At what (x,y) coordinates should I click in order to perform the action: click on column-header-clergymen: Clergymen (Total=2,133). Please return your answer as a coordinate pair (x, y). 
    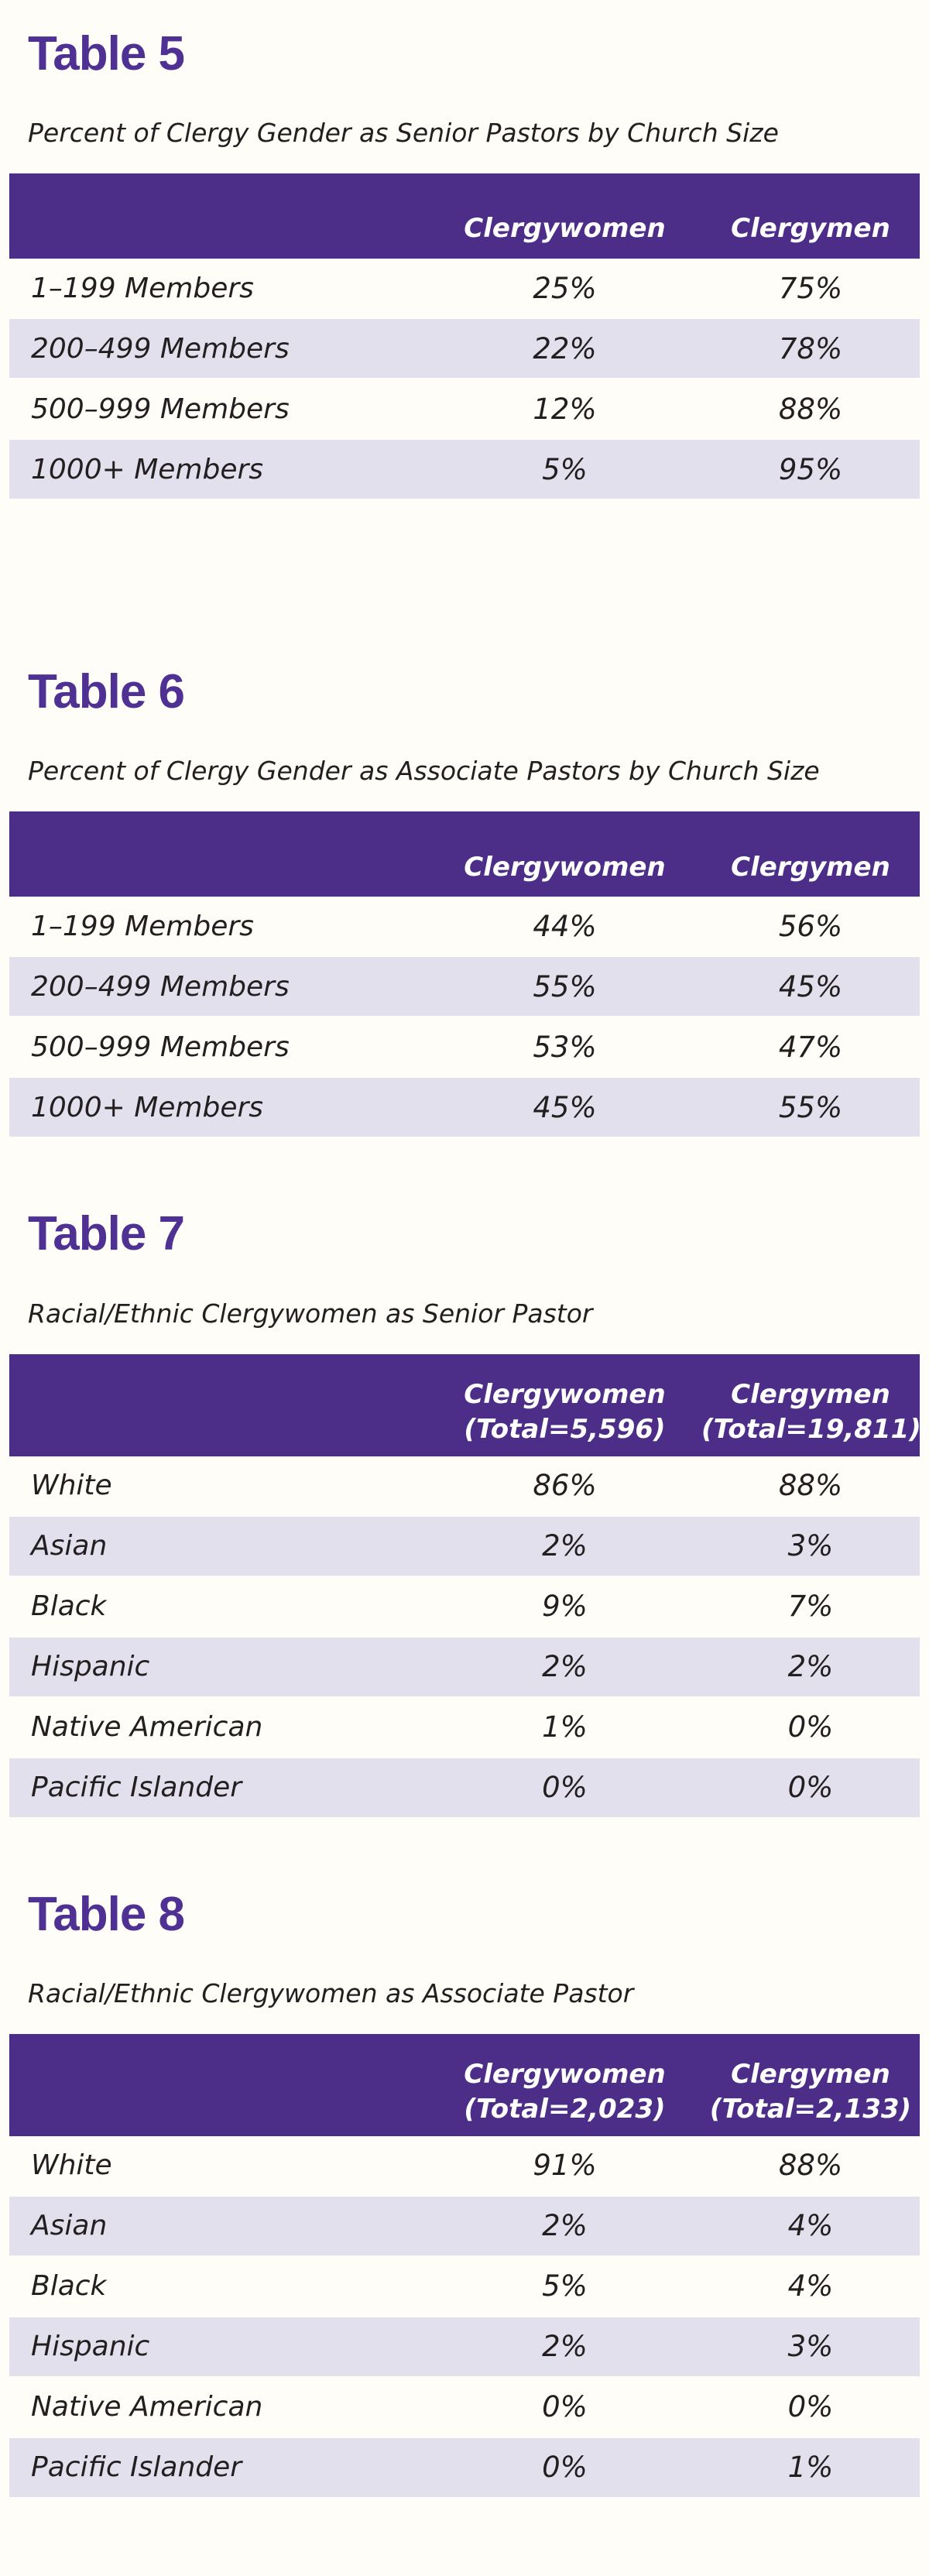
    Looking at the image, I should click on (810, 2096).